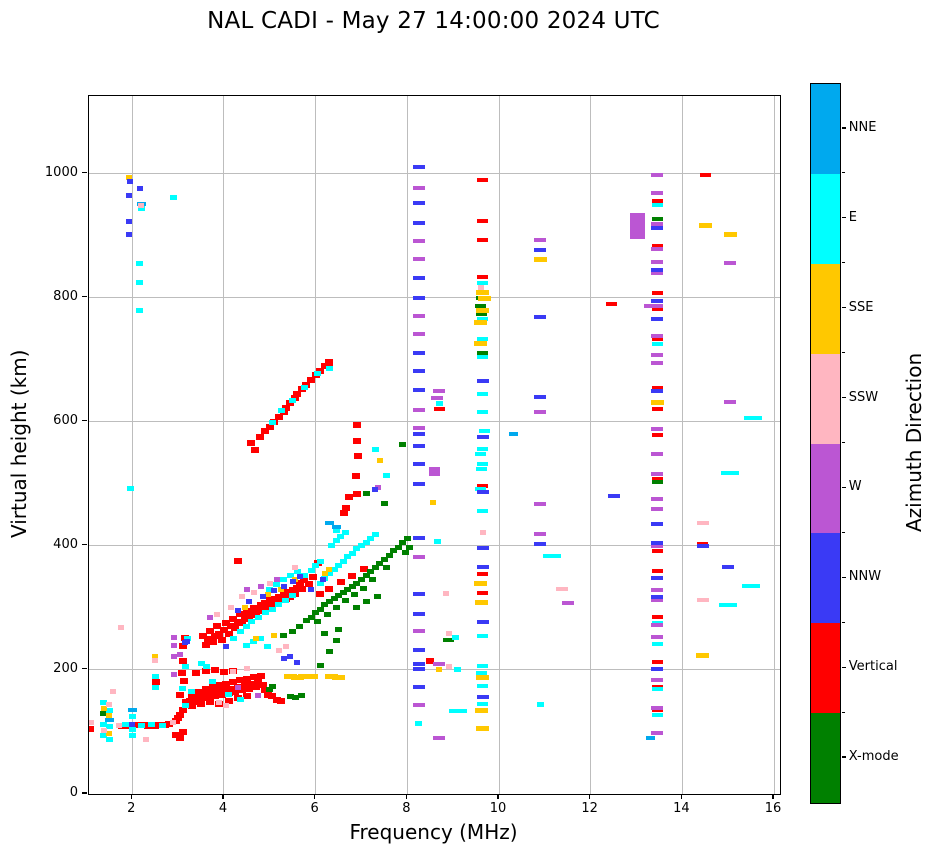  I want to click on y-tick-label: 200, so click(65, 668).